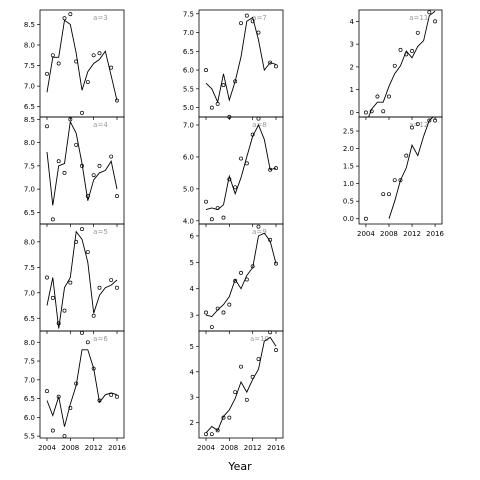 The image size is (480, 480). Describe the element at coordinates (348, 184) in the screenshot. I see `y-tick-label: 1.0` at that location.